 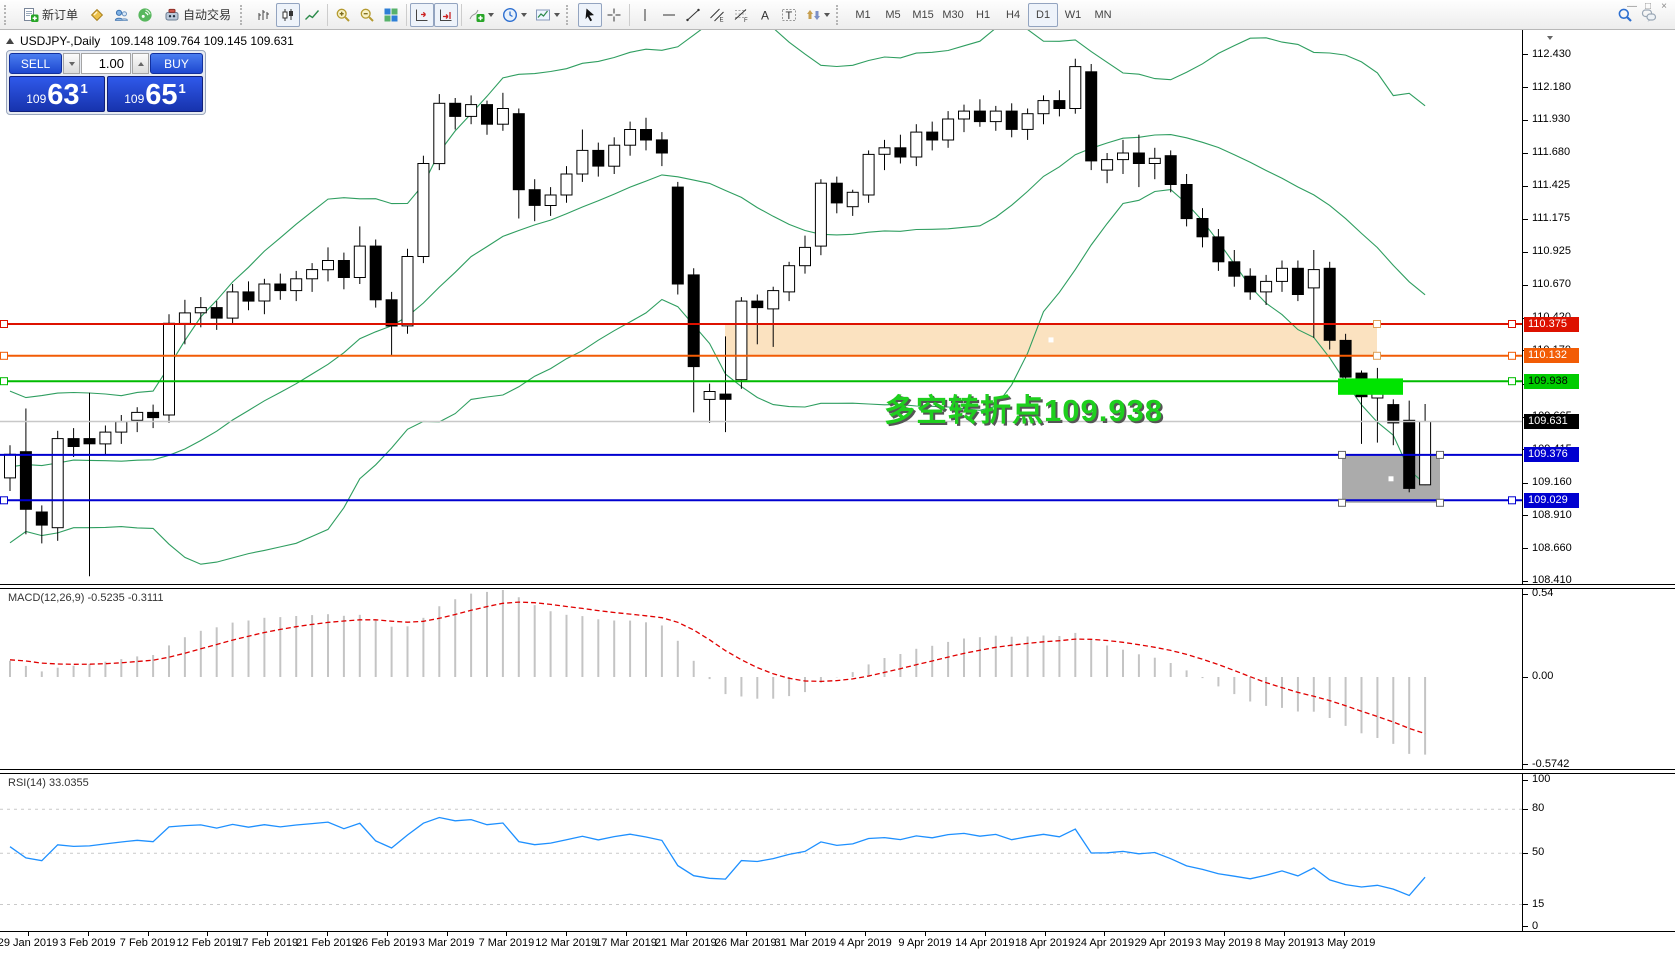 What do you see at coordinates (386, 943) in the screenshot?
I see `date-label: 26 Feb 2019` at bounding box center [386, 943].